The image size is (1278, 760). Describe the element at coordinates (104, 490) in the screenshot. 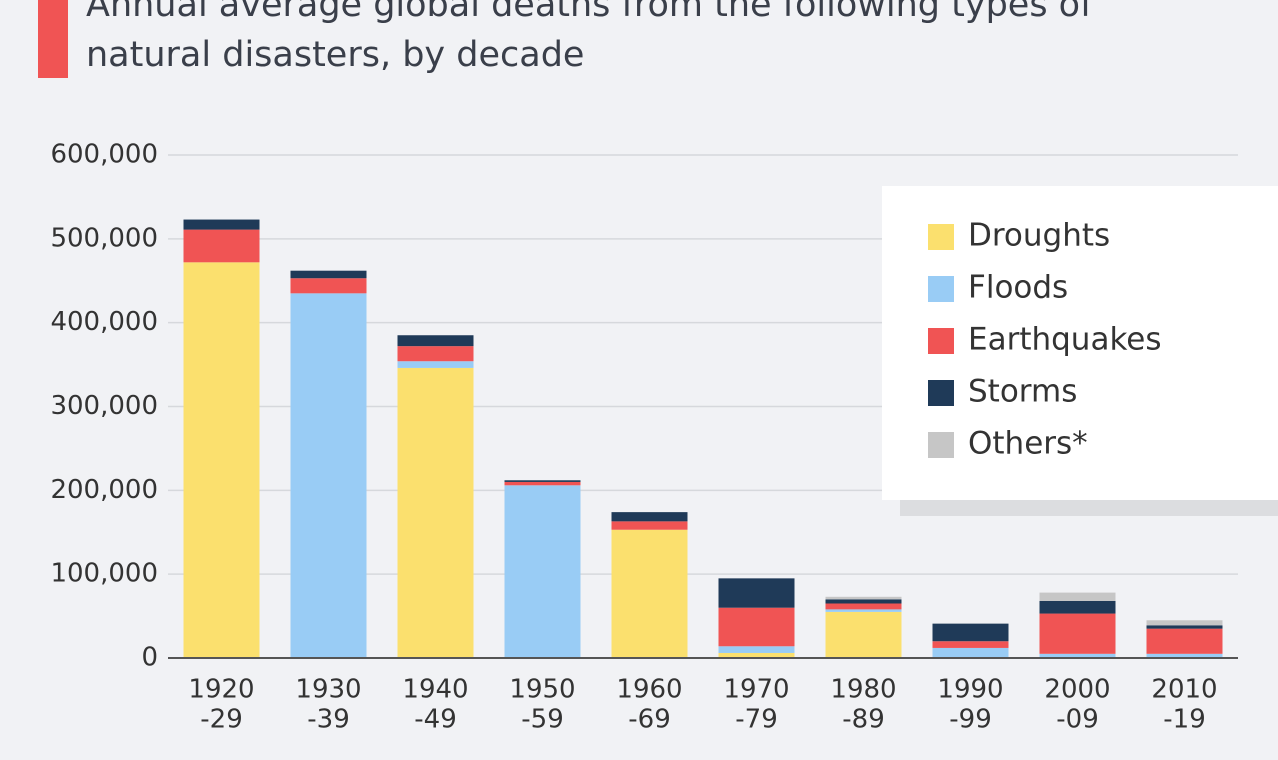

I see `y-tick-label: 200,000` at that location.